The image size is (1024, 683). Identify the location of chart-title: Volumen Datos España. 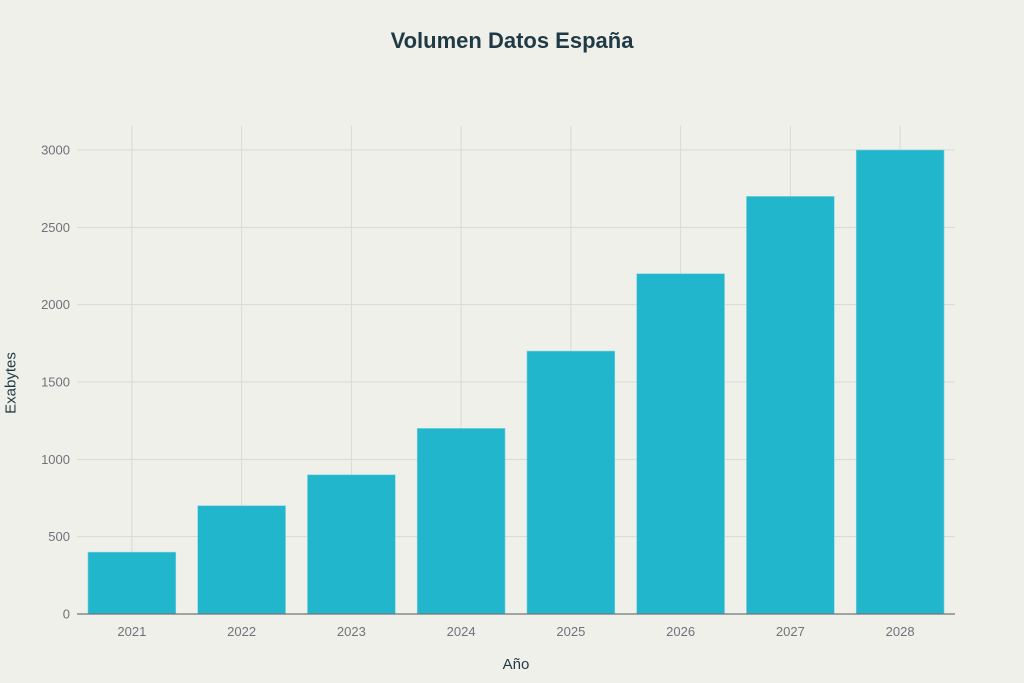
(512, 40).